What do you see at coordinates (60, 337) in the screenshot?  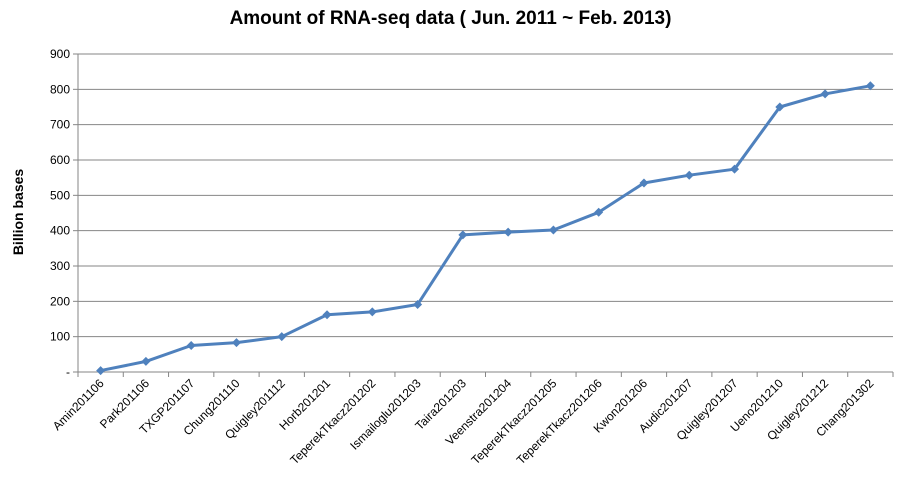 I see `y-tick-label: 100` at bounding box center [60, 337].